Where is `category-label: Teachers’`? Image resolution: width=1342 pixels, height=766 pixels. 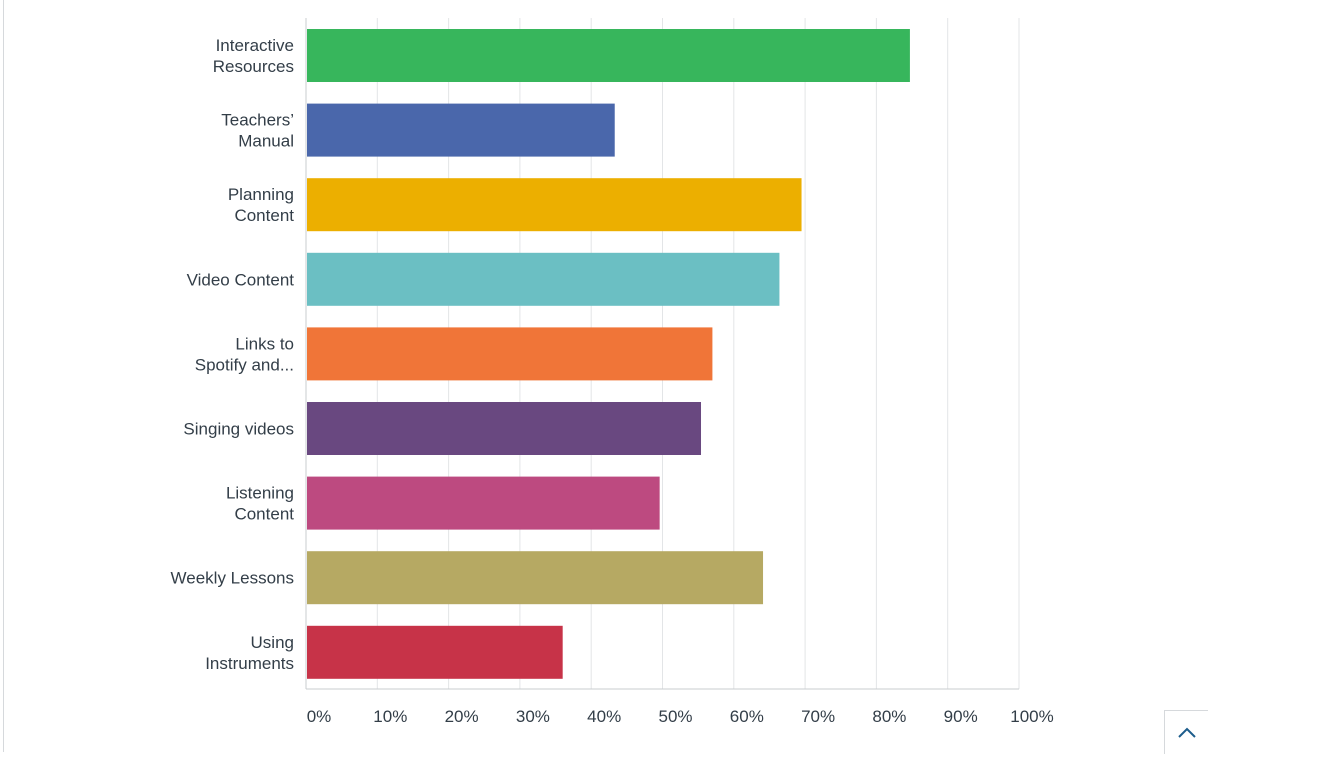 category-label: Teachers’ is located at coordinates (257, 120).